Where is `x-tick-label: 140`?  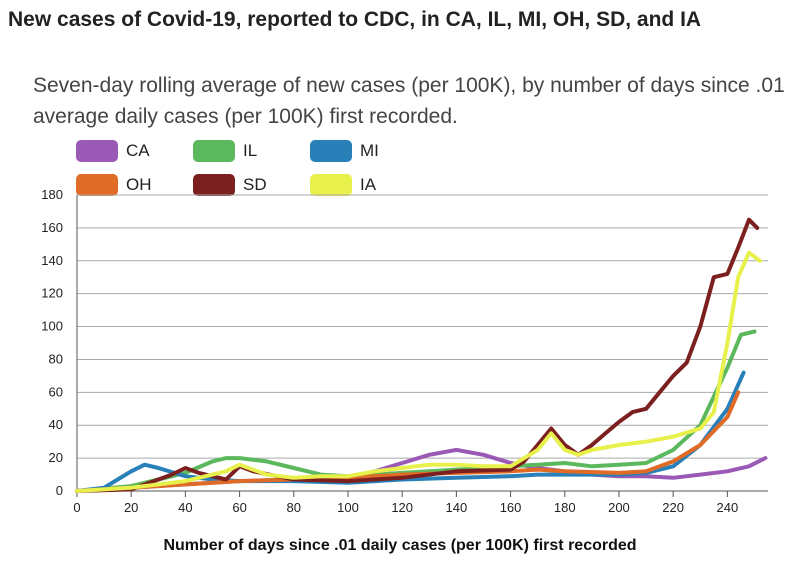 x-tick-label: 140 is located at coordinates (457, 507).